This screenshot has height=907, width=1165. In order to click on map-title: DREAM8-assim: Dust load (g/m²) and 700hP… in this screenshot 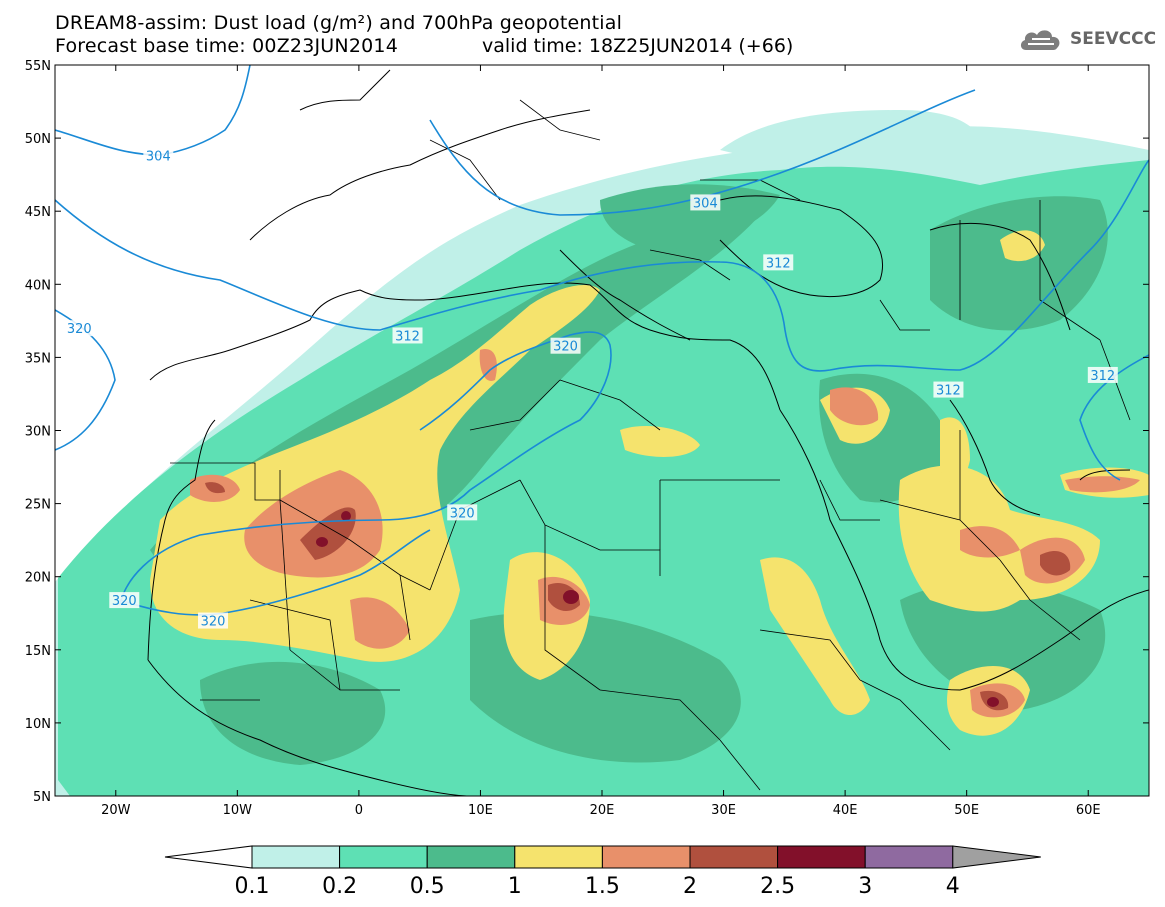, I will do `click(339, 23)`.